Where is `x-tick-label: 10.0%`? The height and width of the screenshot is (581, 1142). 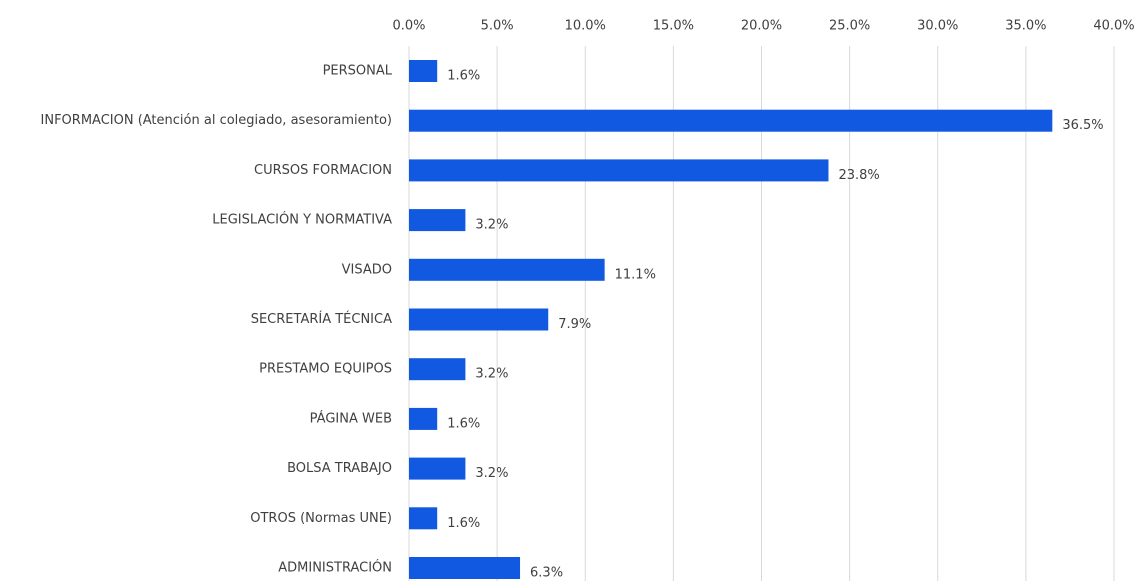 x-tick-label: 10.0% is located at coordinates (585, 26).